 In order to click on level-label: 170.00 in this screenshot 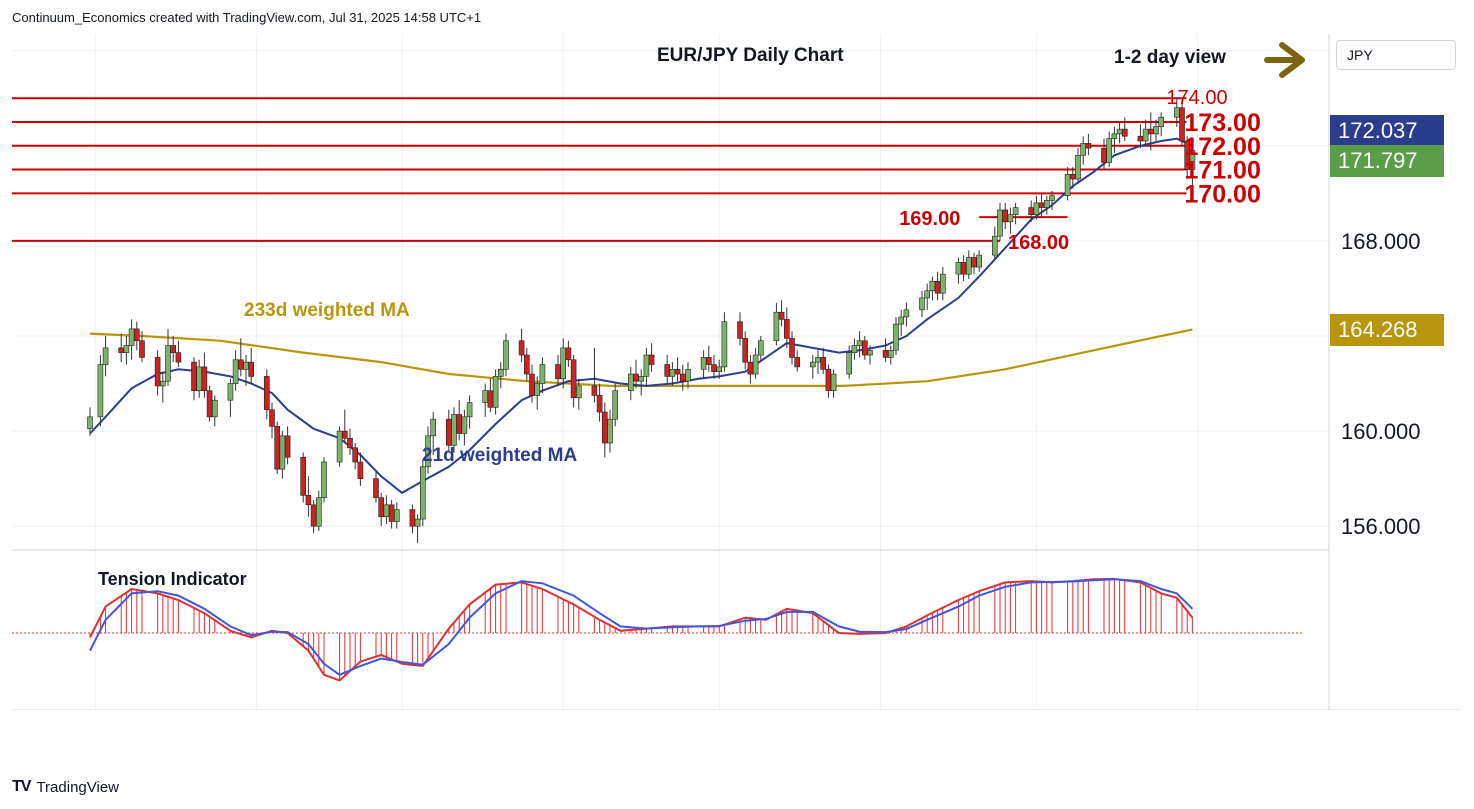, I will do `click(1222, 194)`.